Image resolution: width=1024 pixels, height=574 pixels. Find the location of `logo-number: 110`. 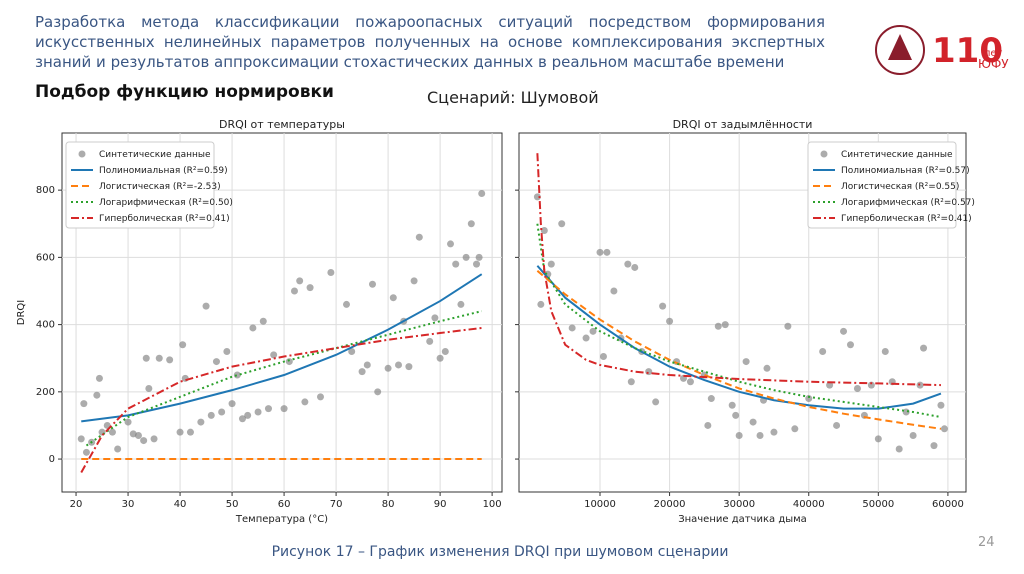

logo-number: 110 is located at coordinates (967, 51).